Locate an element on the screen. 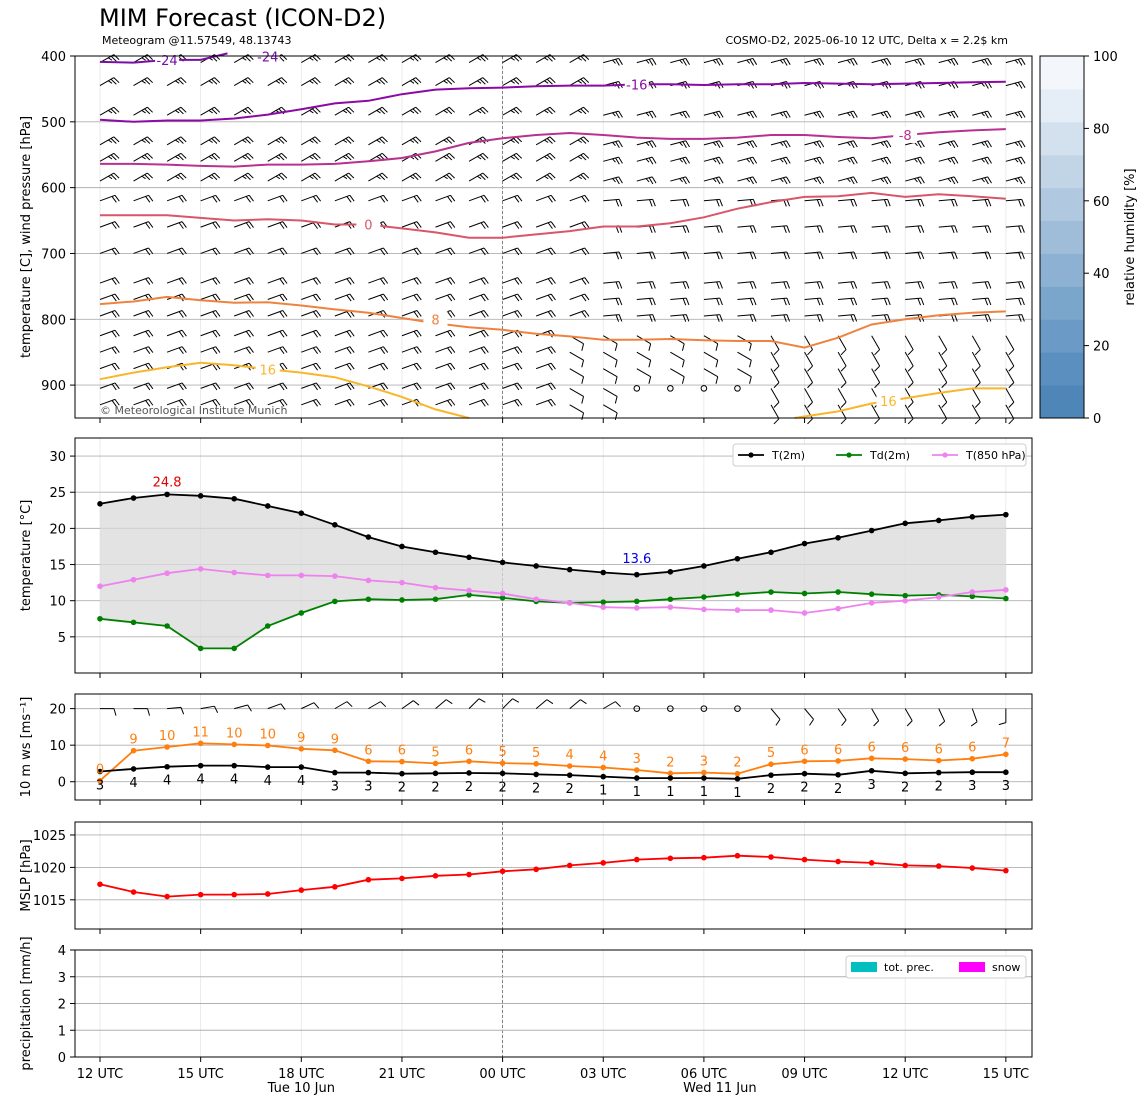  gust-value-label: 9 is located at coordinates (301, 738).